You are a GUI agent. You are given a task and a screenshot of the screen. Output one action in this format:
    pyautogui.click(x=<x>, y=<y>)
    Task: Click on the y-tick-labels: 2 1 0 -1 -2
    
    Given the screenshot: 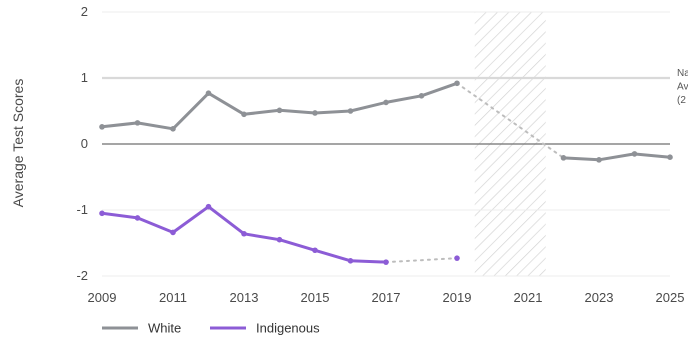 What is the action you would take?
    pyautogui.click(x=82, y=143)
    